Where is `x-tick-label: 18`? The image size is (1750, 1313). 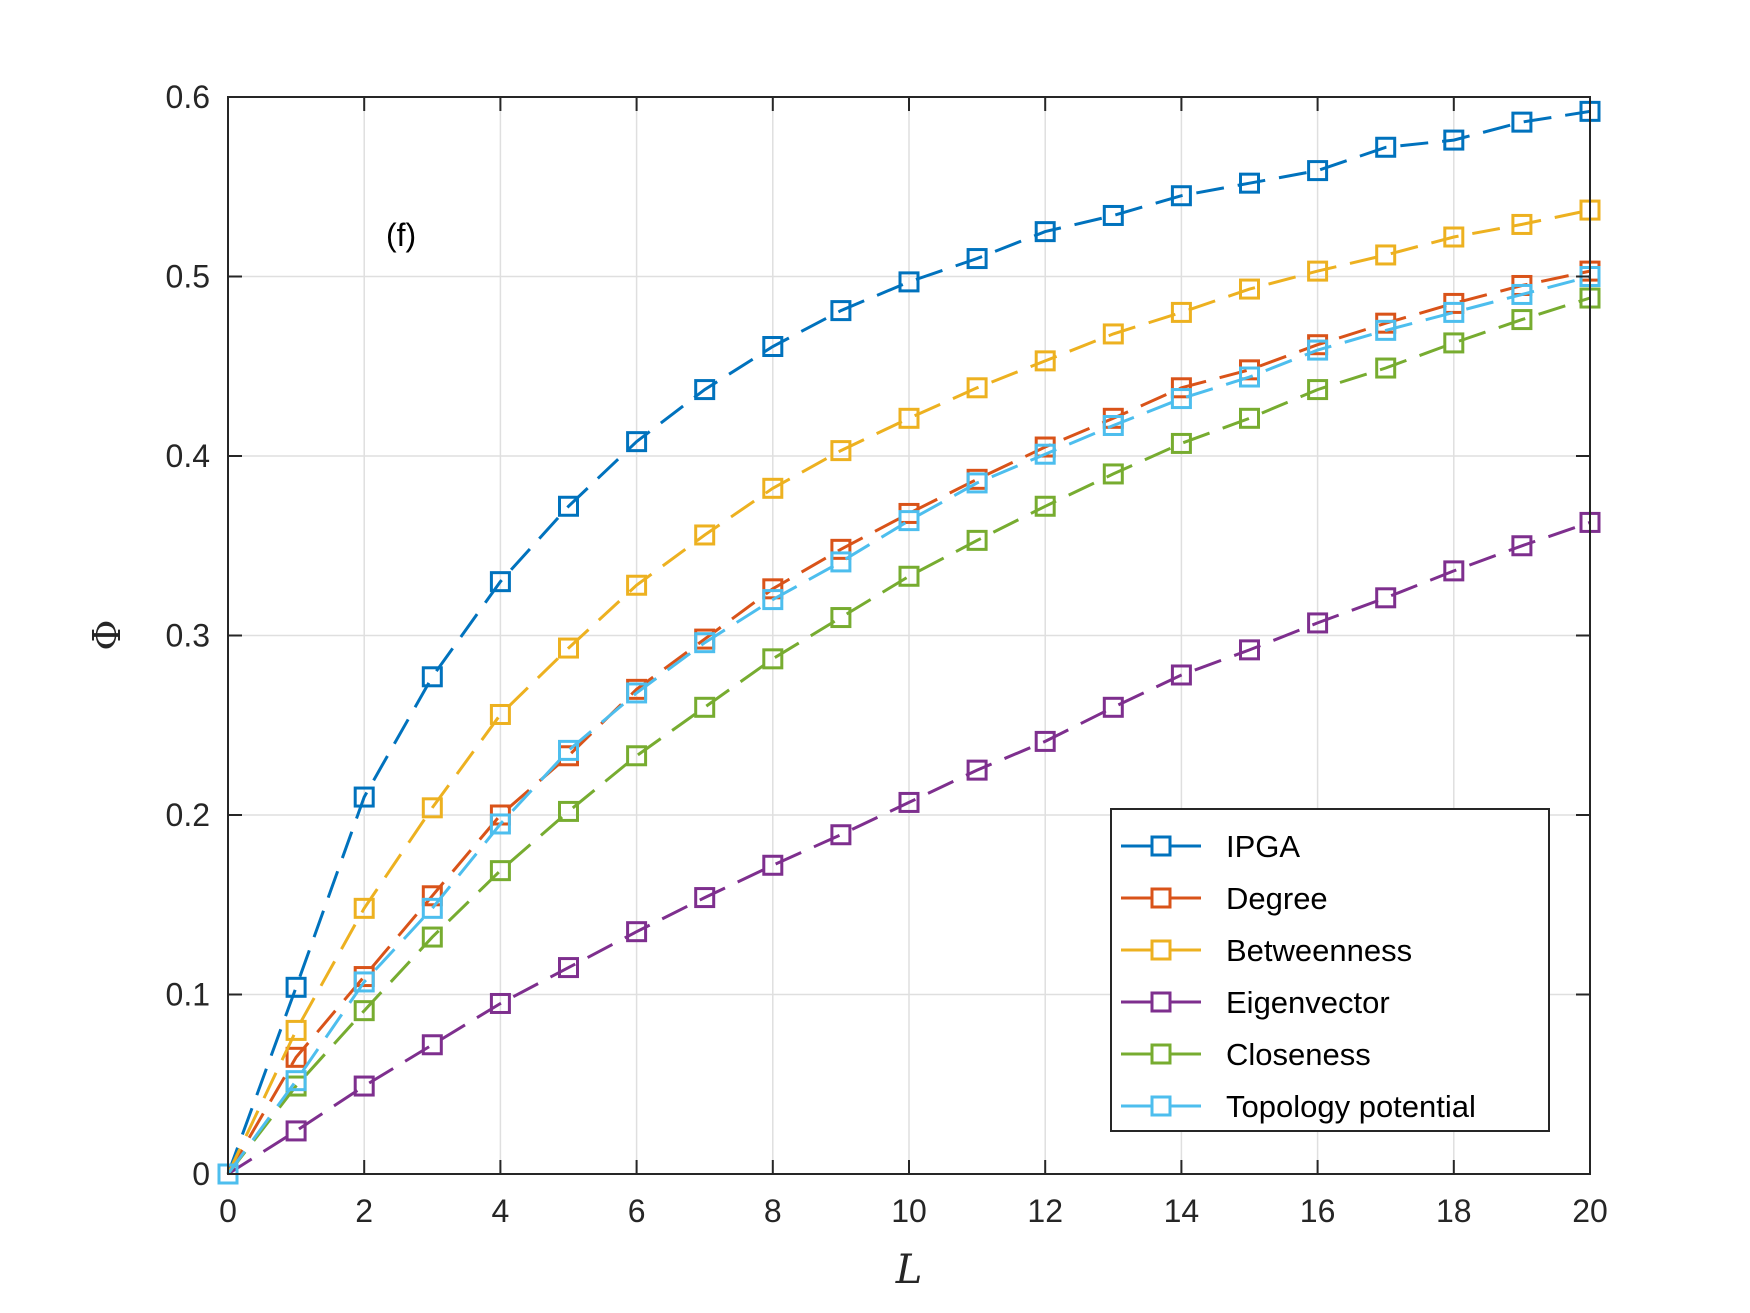 x-tick-label: 18 is located at coordinates (1454, 1211).